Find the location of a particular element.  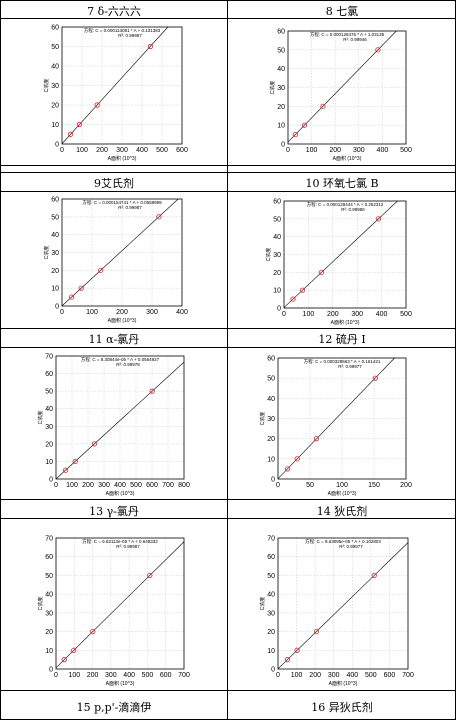

chart-6-x-axis-label: A面积 (10^3) is located at coordinates (342, 493).